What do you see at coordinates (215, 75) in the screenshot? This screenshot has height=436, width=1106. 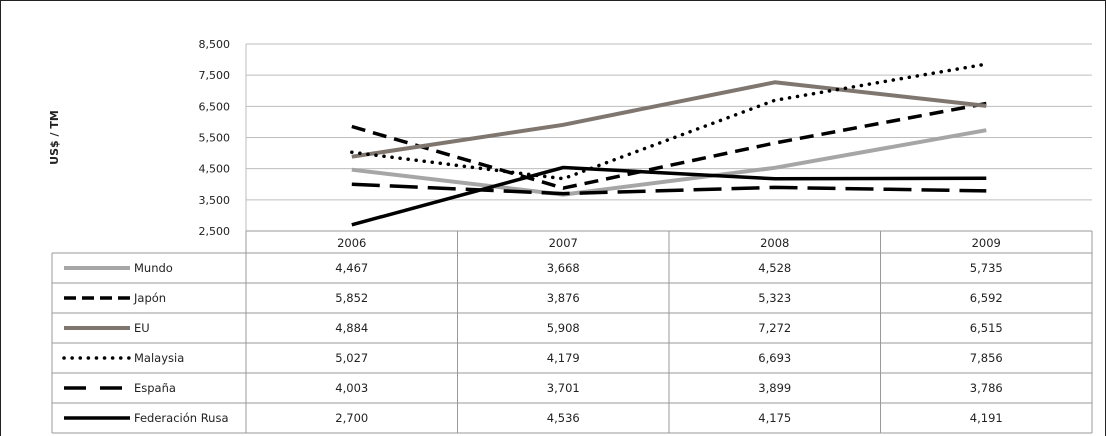 I see `y-tick-label: 7,500` at bounding box center [215, 75].